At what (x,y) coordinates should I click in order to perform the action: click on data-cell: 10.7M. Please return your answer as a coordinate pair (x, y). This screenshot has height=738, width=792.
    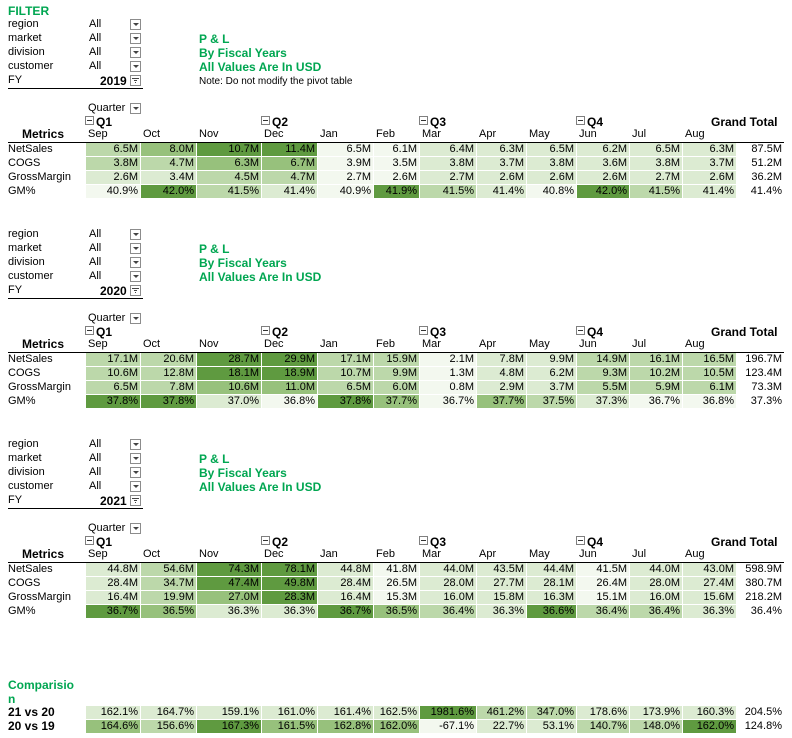
    Looking at the image, I should click on (229, 149).